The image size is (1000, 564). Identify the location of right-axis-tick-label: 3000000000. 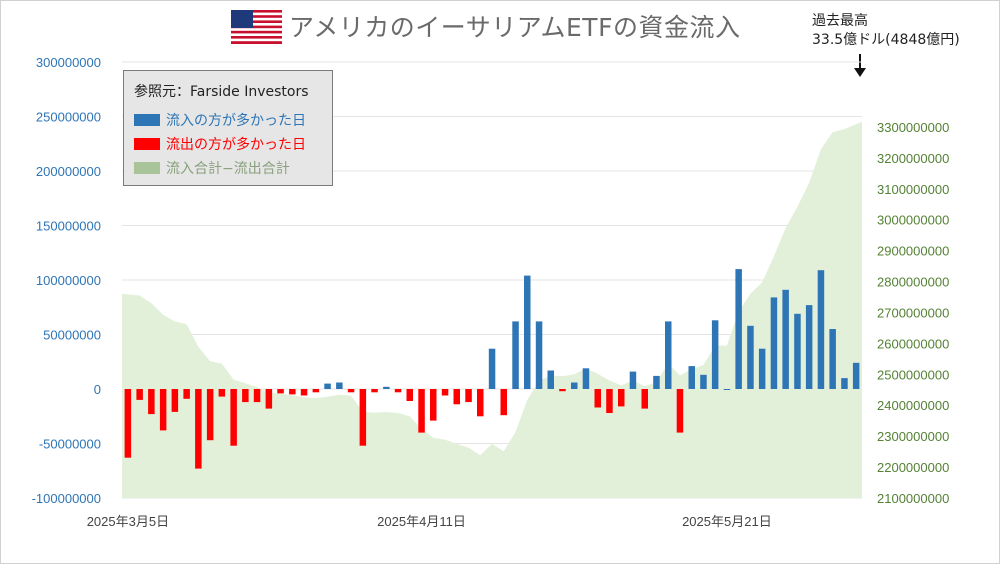
(913, 220).